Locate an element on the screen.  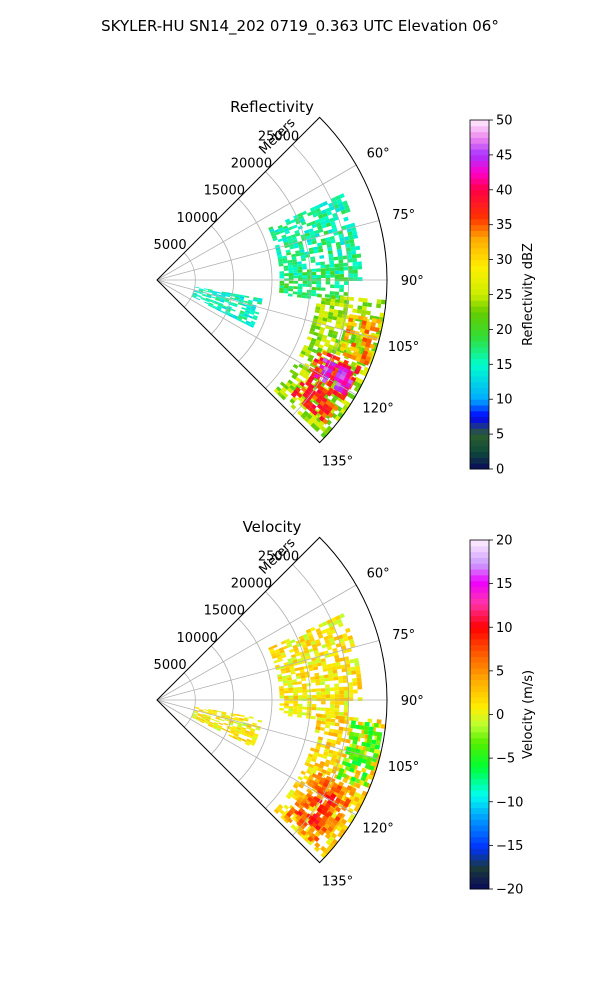
azimuth-spoke is located at coordinates (256, 642).